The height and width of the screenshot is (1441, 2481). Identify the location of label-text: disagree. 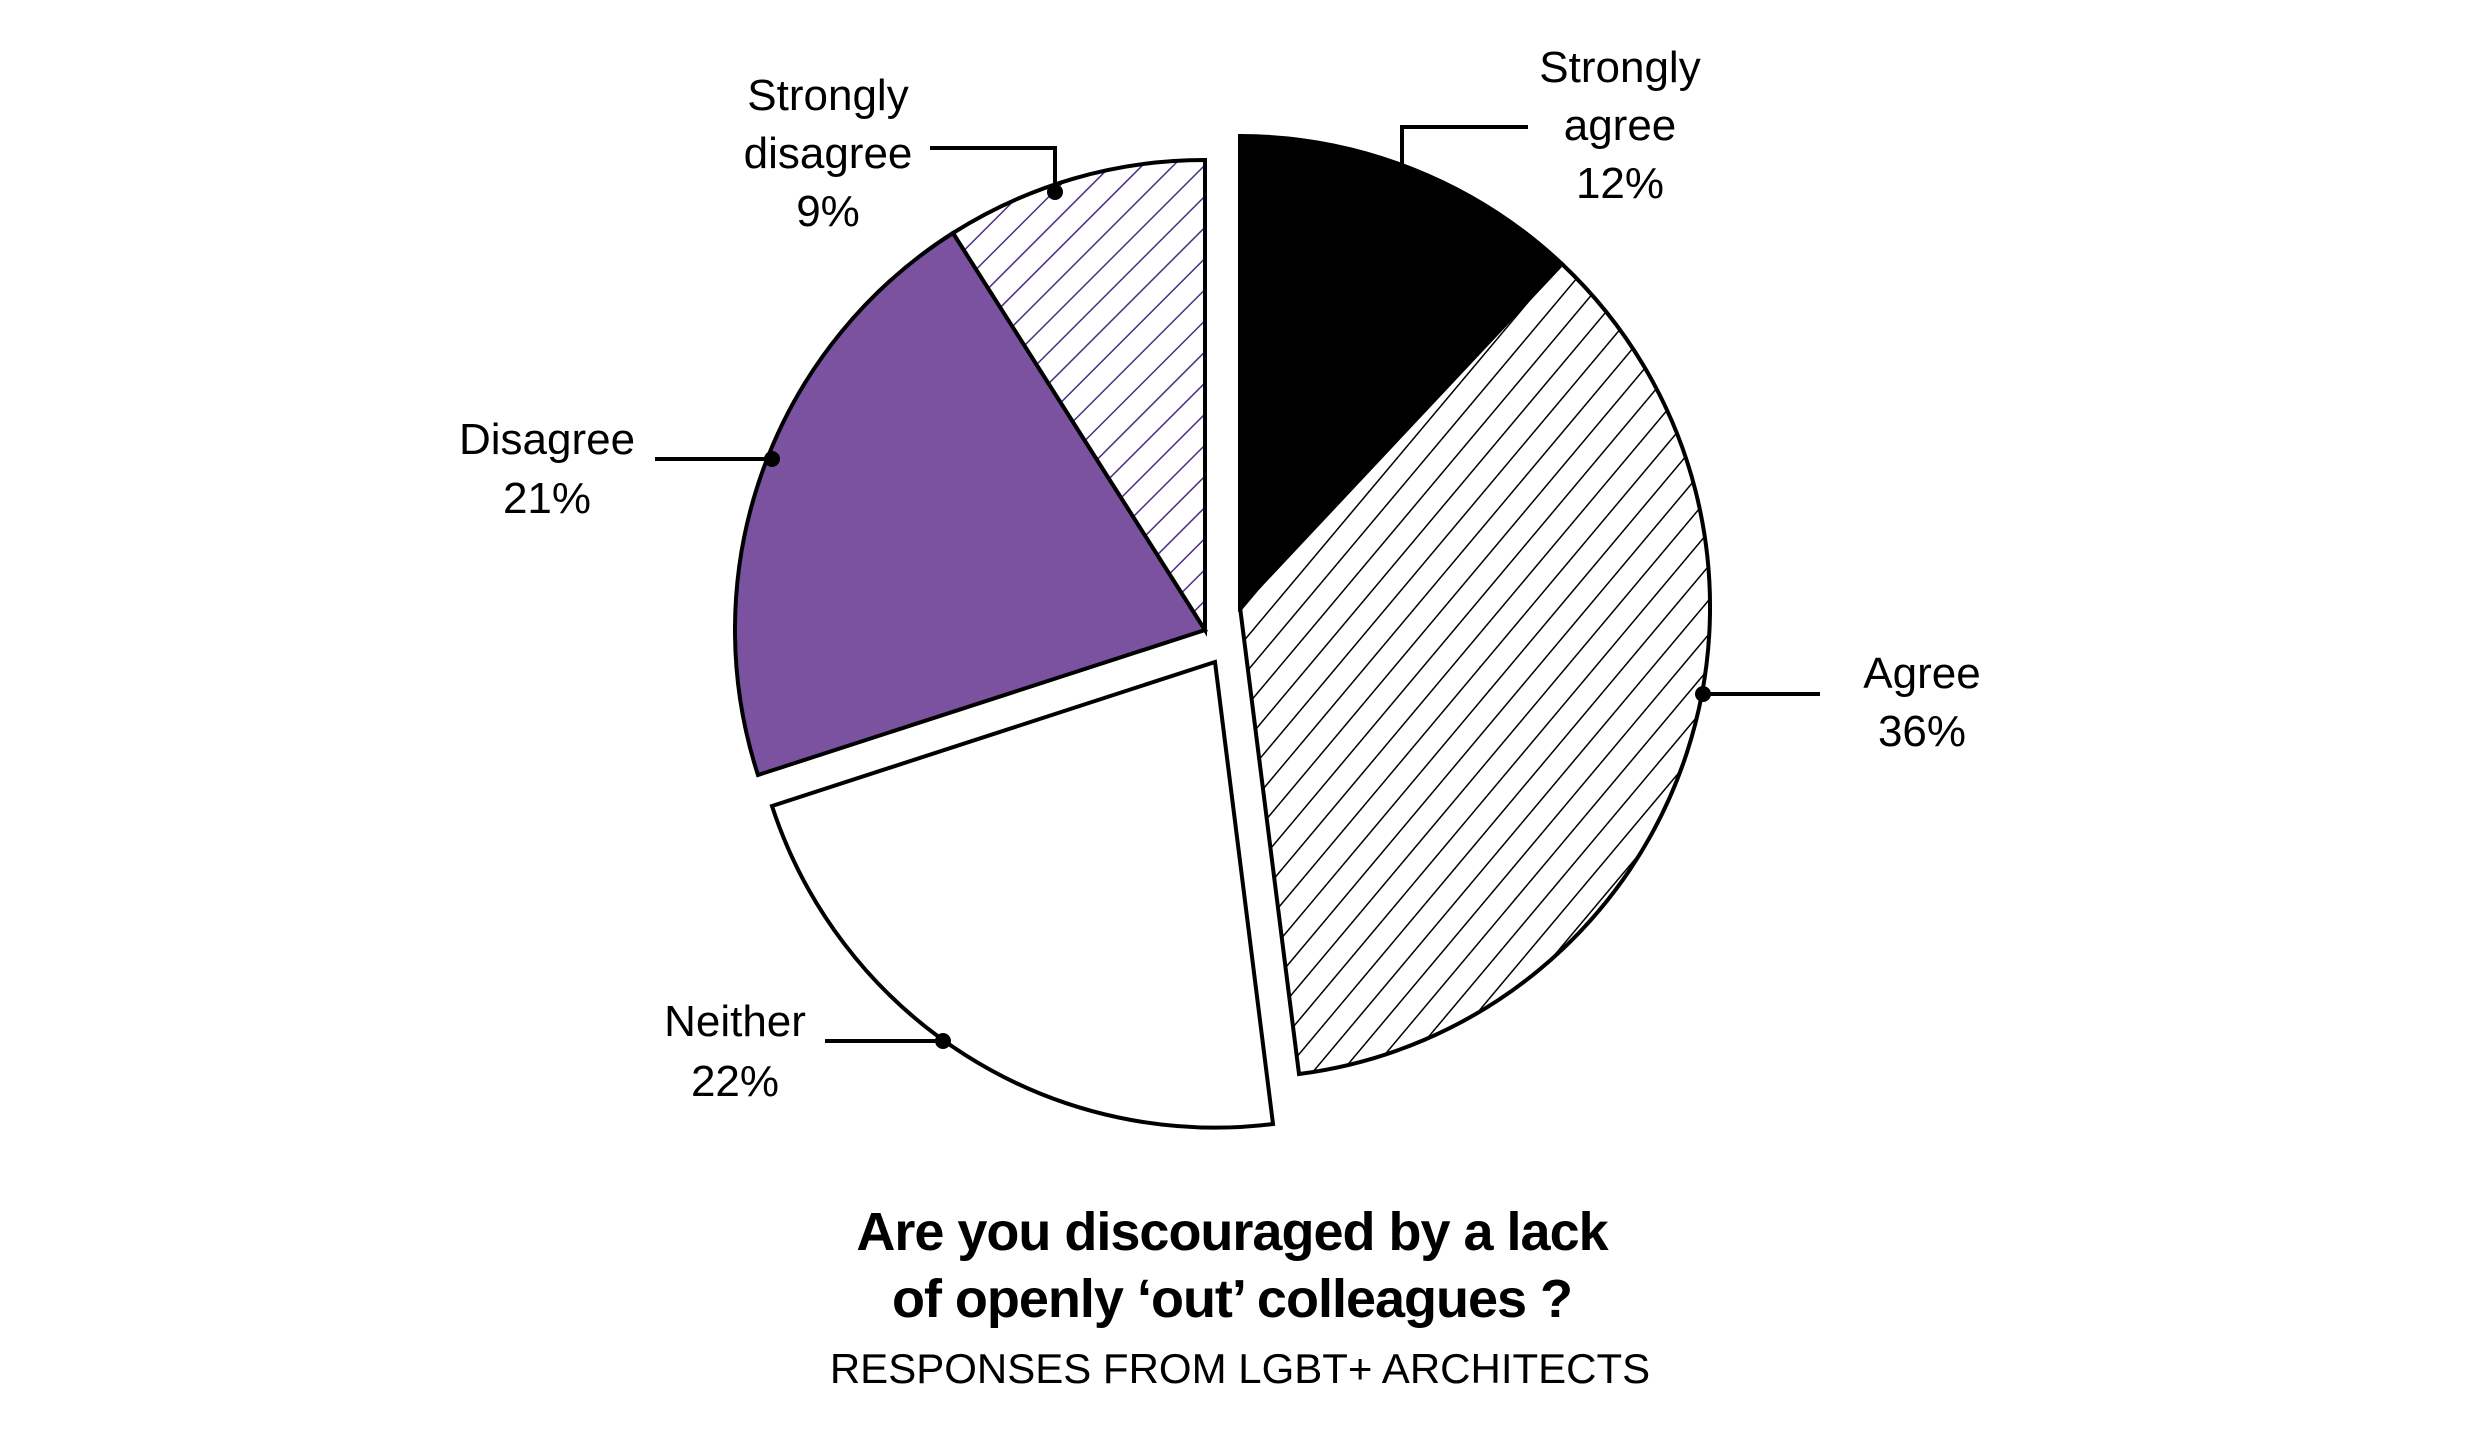
(828, 153).